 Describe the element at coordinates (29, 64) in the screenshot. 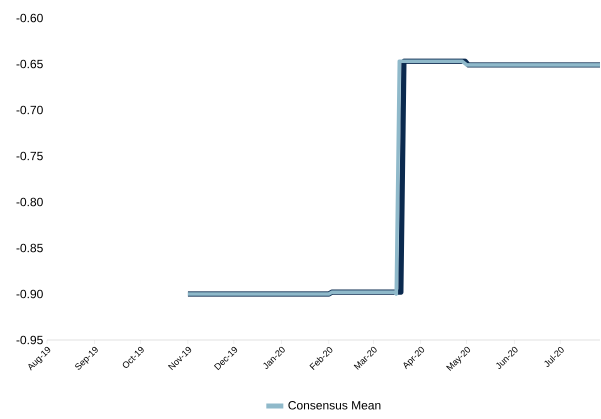

I see `y-tick-label: -0.65` at that location.